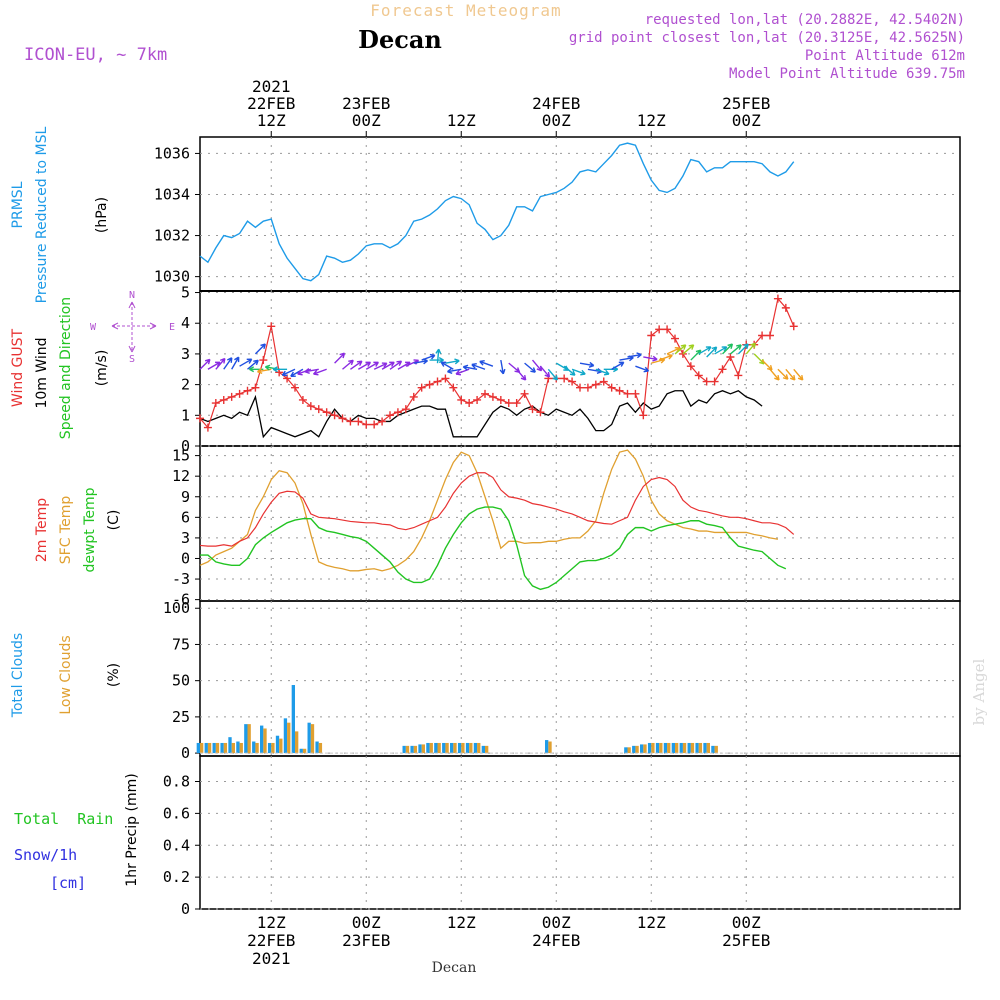  I want to click on panel-frame-pressure, so click(580, 214).